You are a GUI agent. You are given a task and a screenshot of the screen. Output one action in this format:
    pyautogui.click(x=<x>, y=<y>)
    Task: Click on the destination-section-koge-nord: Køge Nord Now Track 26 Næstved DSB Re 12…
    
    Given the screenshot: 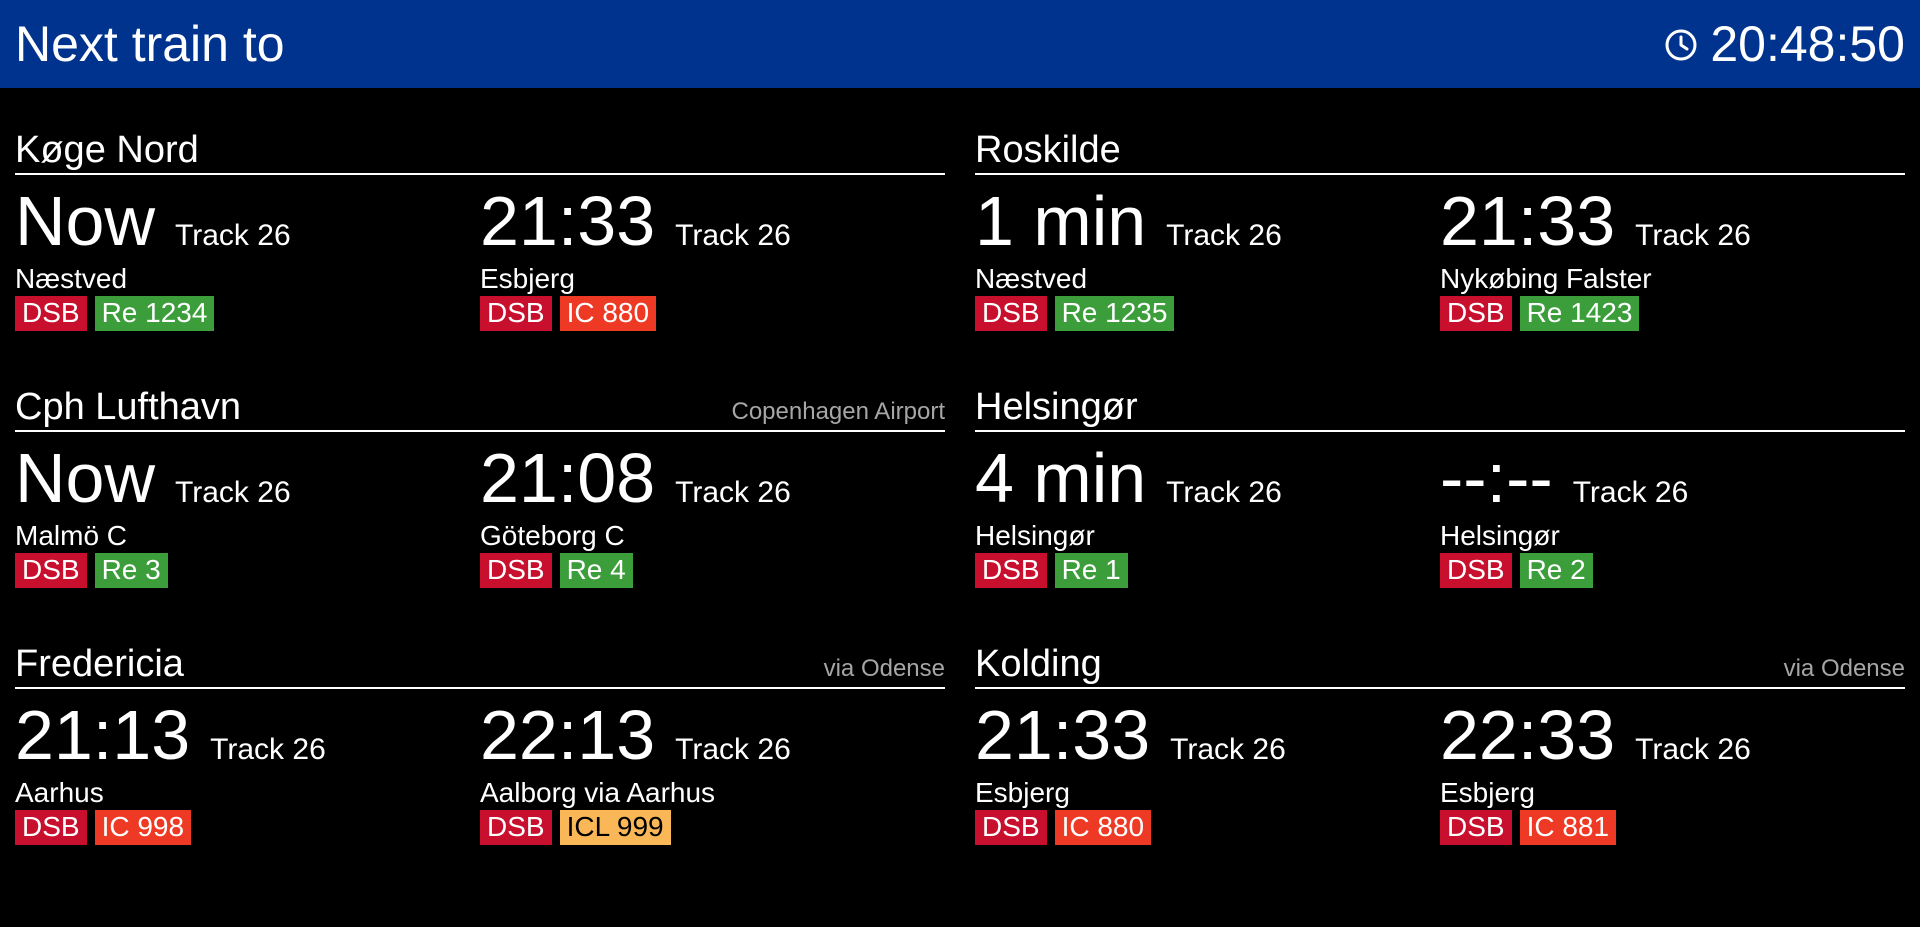 What is the action you would take?
    pyautogui.click(x=480, y=209)
    